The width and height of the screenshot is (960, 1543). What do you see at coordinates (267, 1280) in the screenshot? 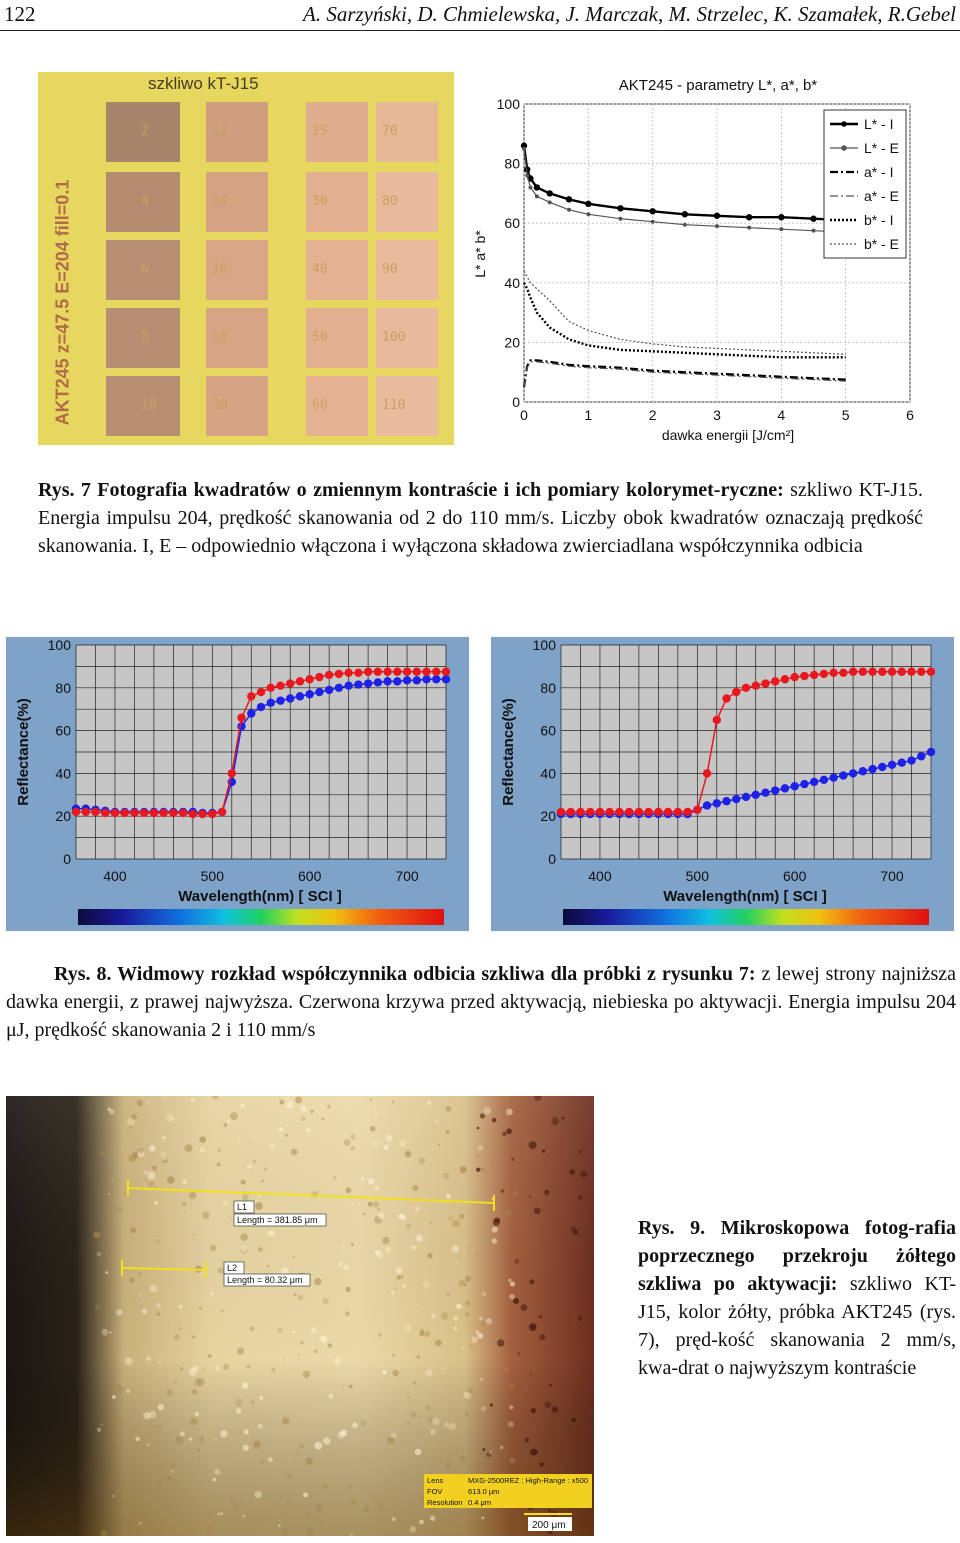
I see `measure-2-length-box` at bounding box center [267, 1280].